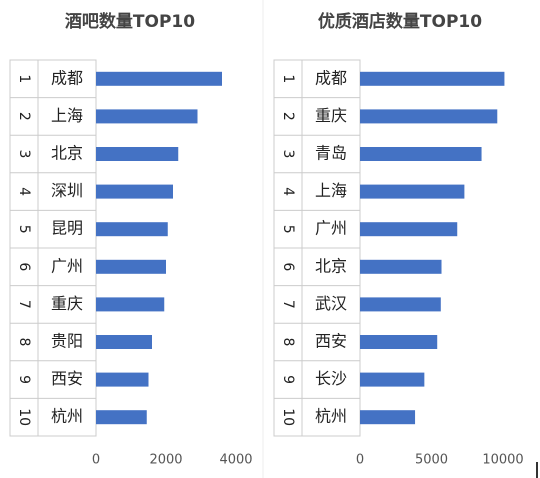 Image resolution: width=540 pixels, height=478 pixels. What do you see at coordinates (165, 460) in the screenshot?
I see `x-tick-label: 2000` at bounding box center [165, 460].